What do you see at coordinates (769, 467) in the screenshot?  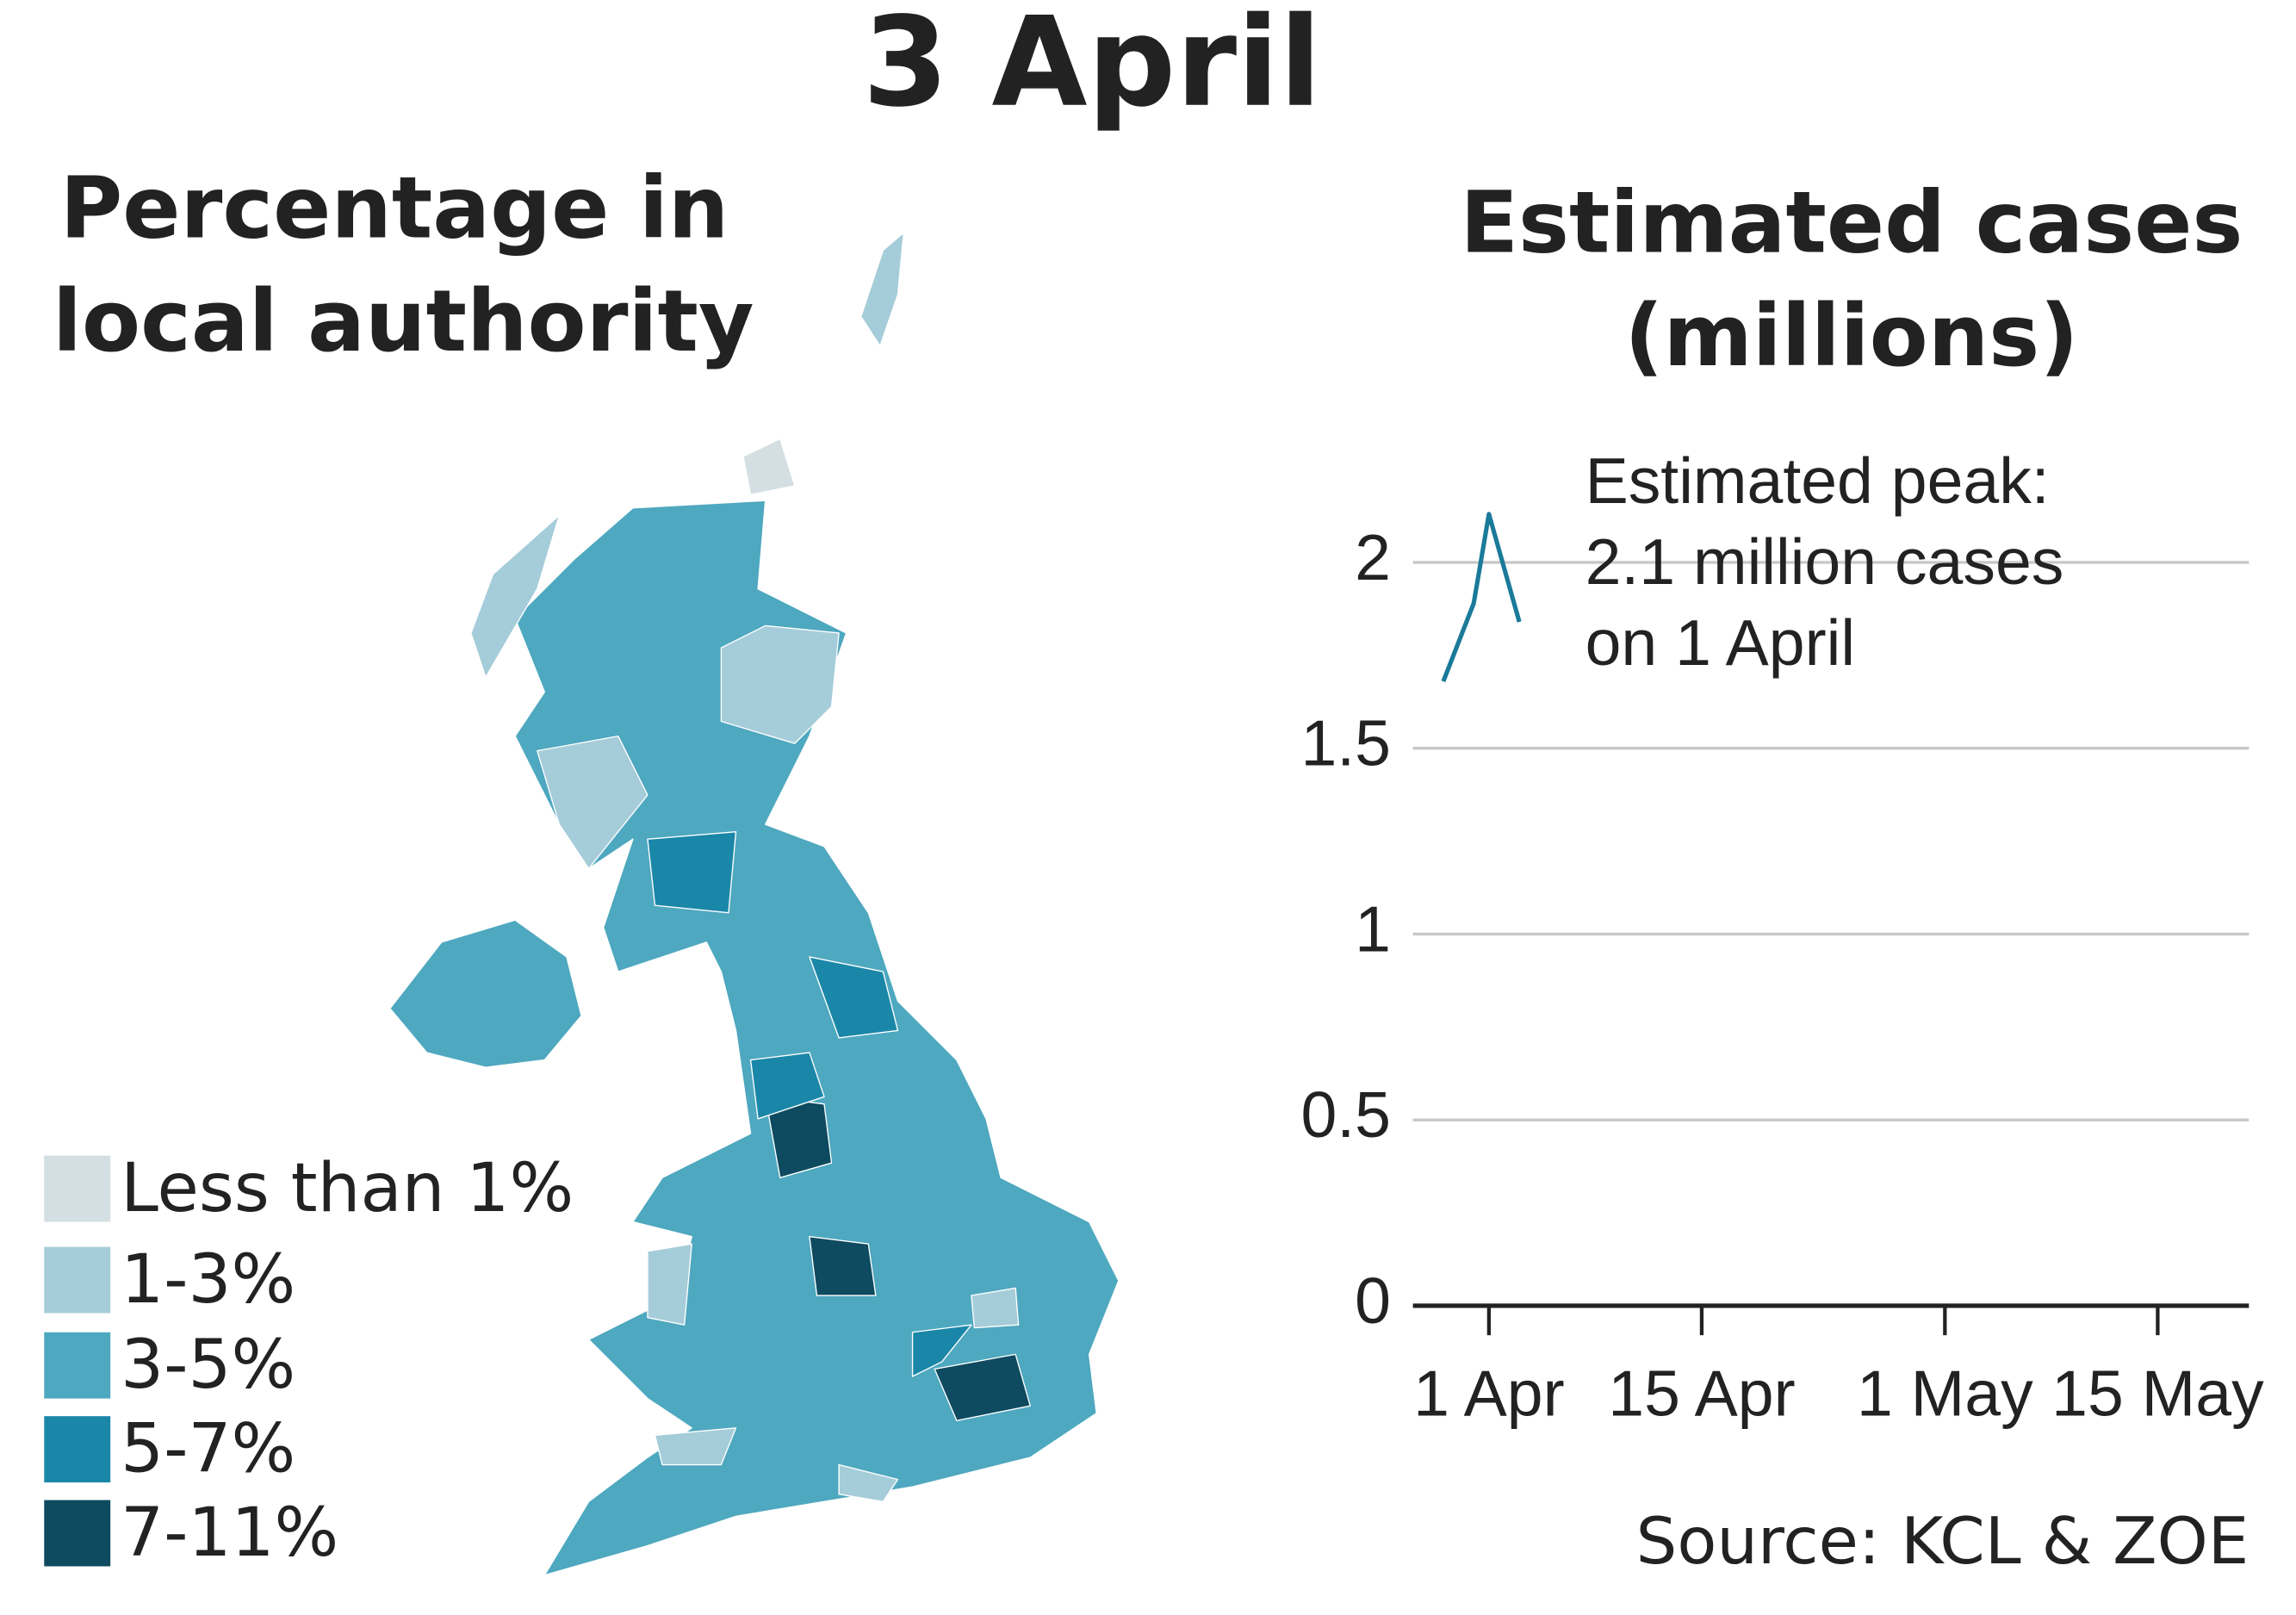 I see `orkney` at bounding box center [769, 467].